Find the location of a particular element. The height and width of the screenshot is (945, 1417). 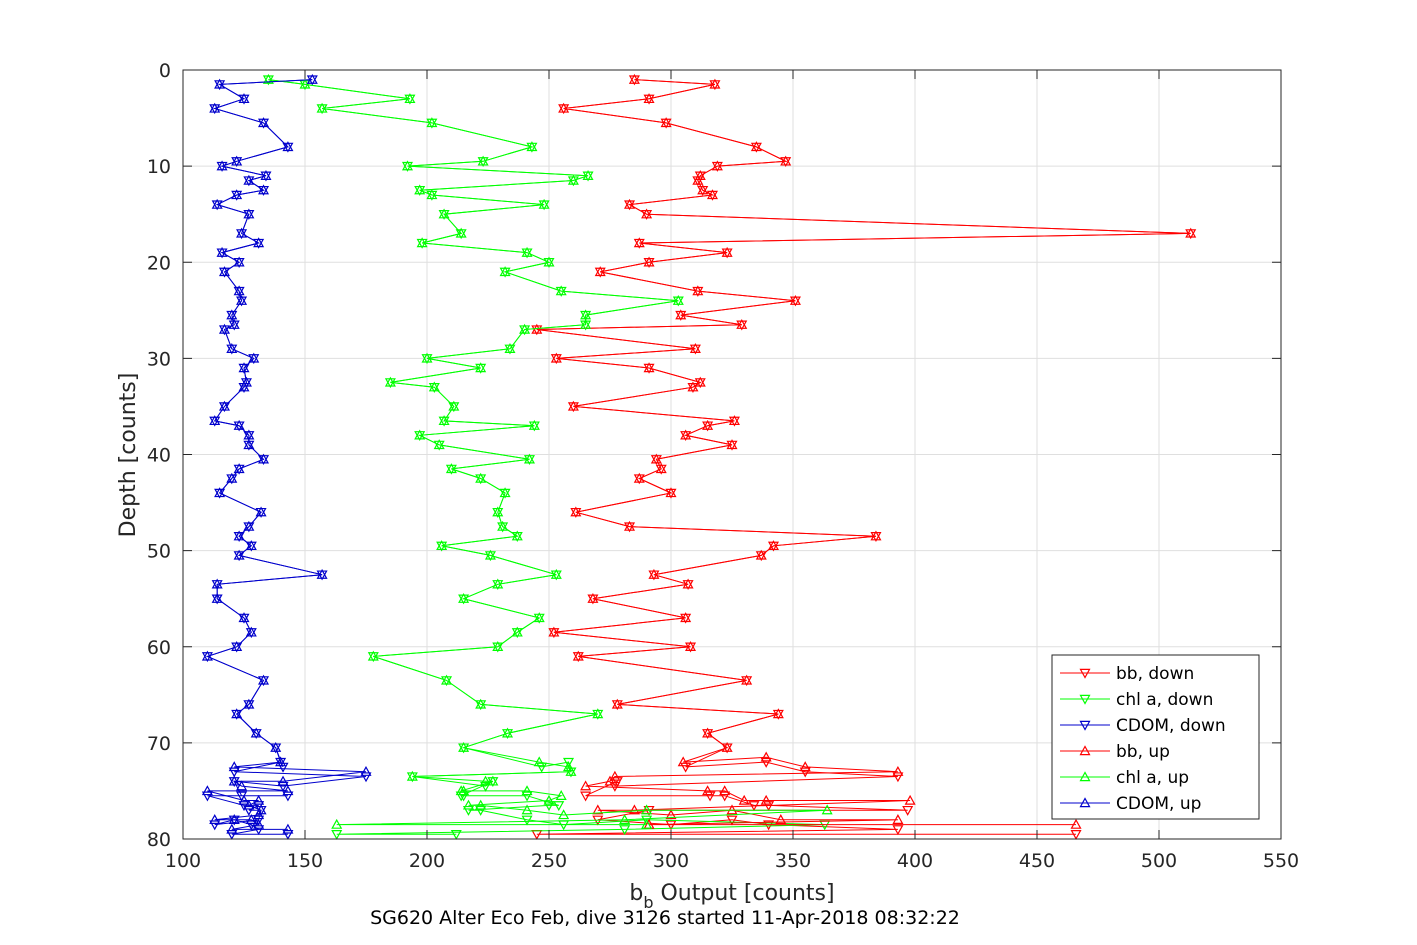

x-tick-label: 500 is located at coordinates (1159, 861).